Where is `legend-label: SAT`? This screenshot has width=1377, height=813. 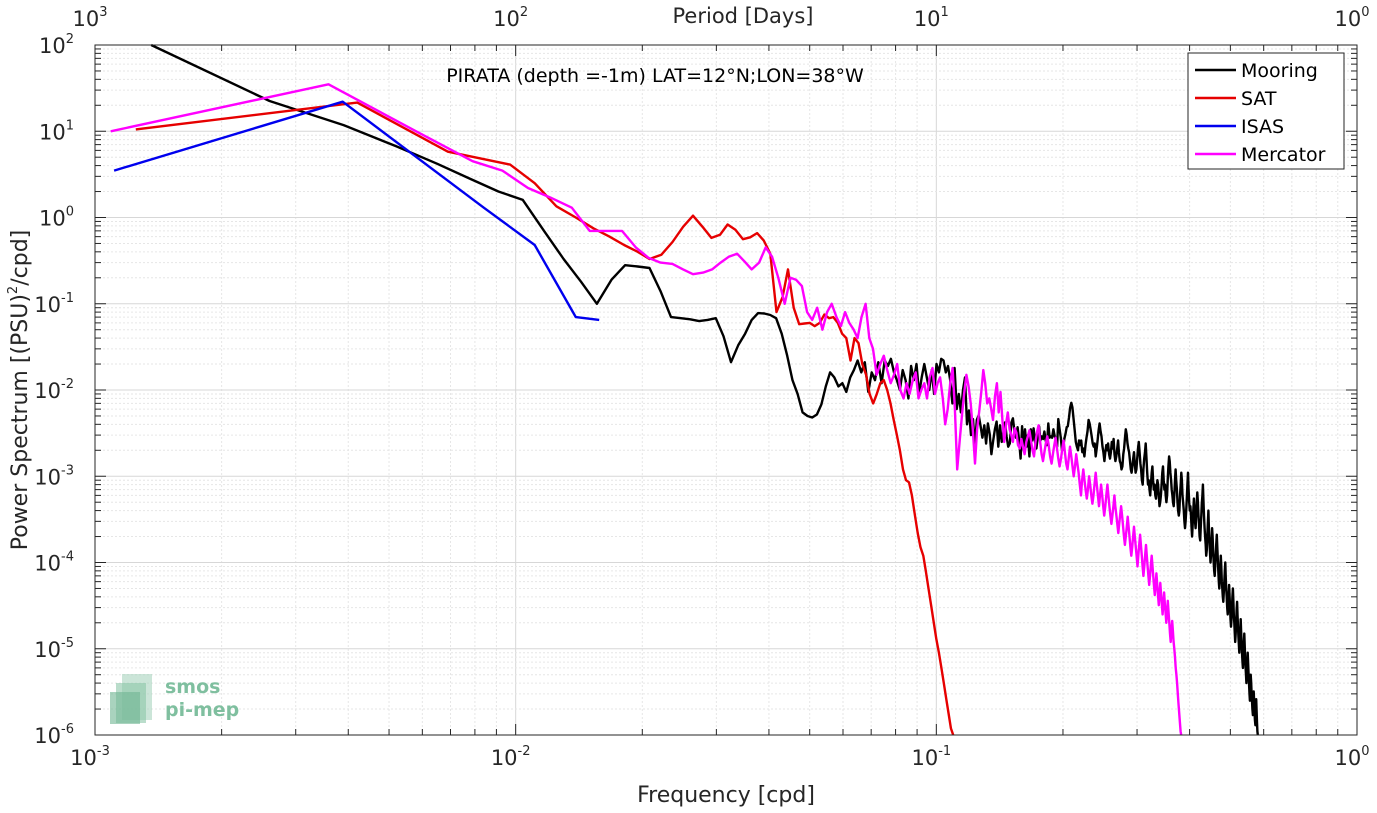 legend-label: SAT is located at coordinates (1259, 99).